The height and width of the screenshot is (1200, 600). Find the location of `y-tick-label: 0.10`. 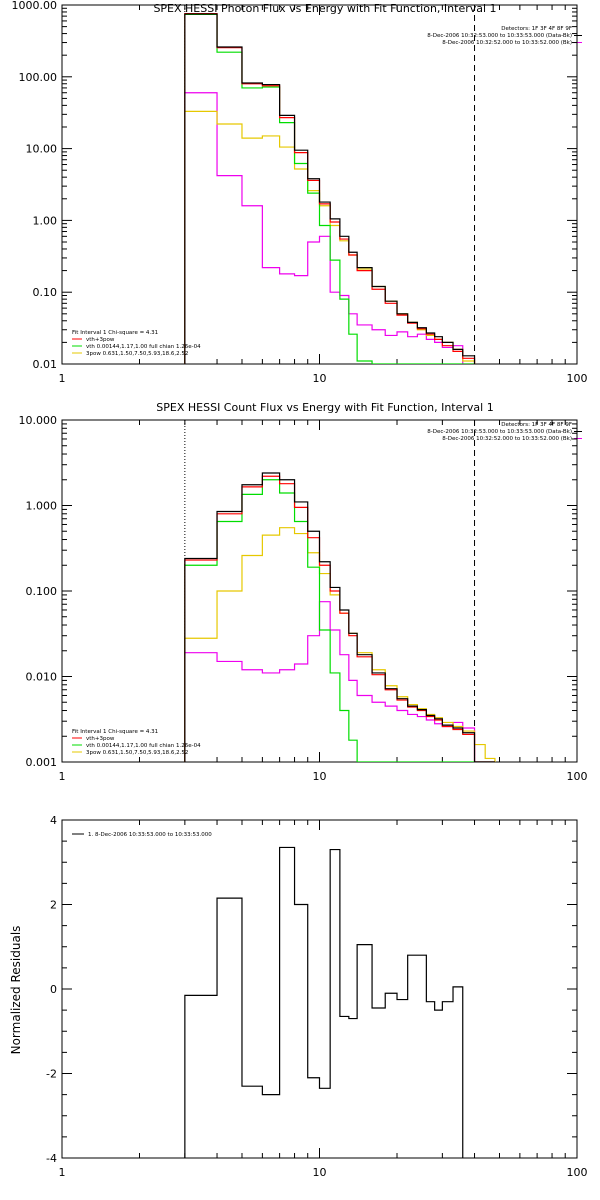

y-tick-label: 0.10 is located at coordinates (45, 292).